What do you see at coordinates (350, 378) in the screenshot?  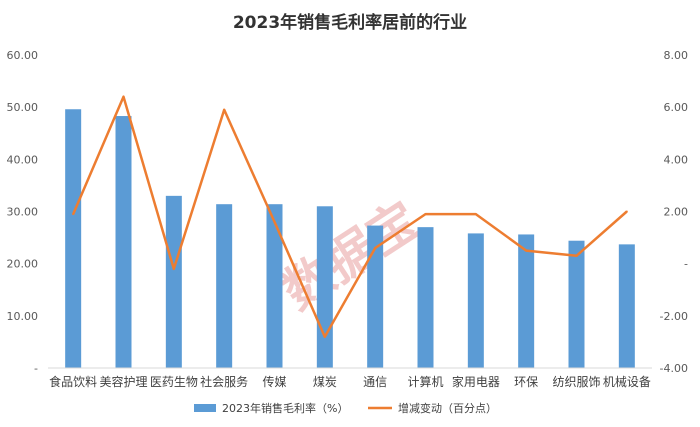 I see `x-axis: 食品饮料 美容护理 医药生物 社会服务 传媒 煤炭 通信 计算机 家用电器 环保 纺织服饰 机械设备` at bounding box center [350, 378].